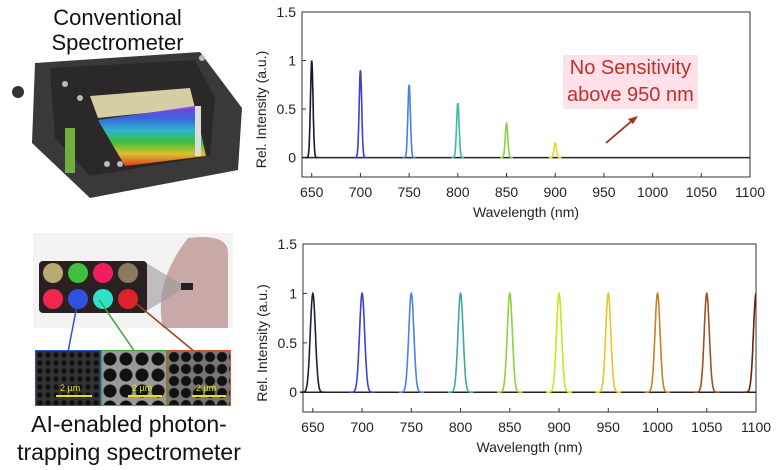 Image resolution: width=777 pixels, height=470 pixels. Describe the element at coordinates (199, 378) in the screenshot. I see `sem-image-red: 2 µm` at that location.